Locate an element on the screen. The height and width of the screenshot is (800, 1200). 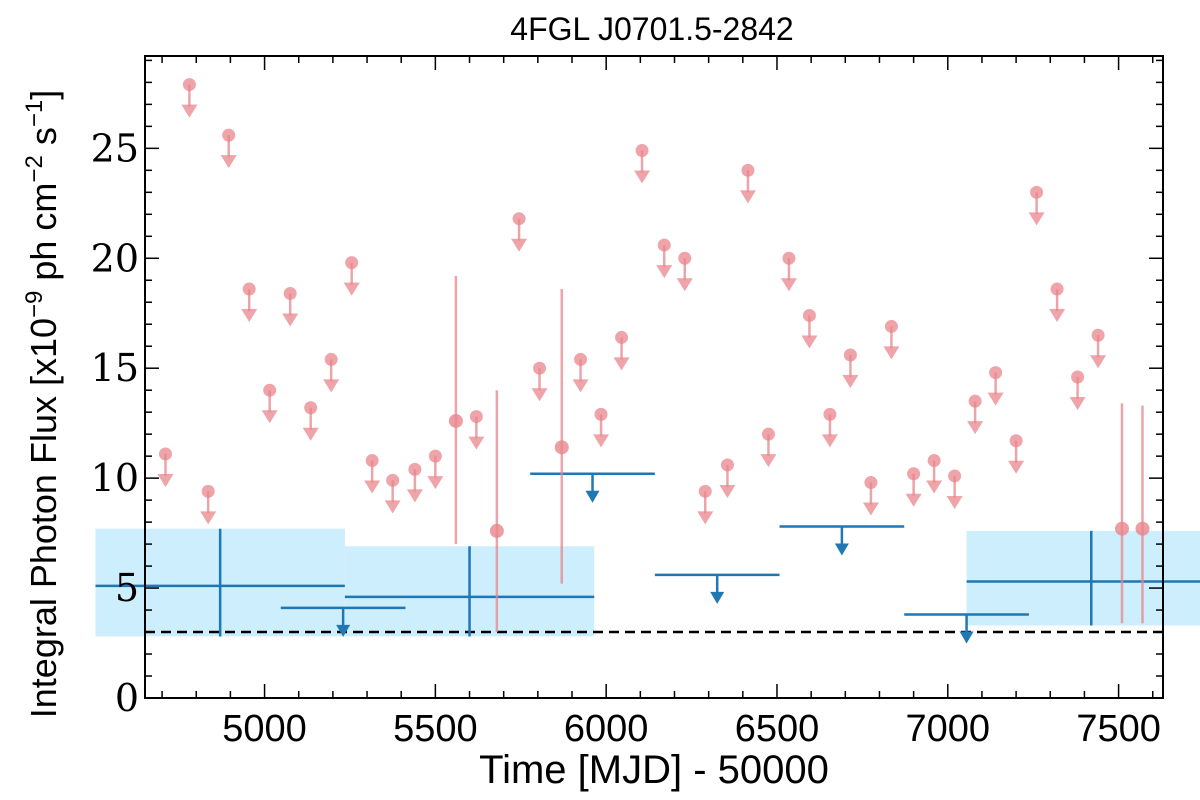
yearly-error-band is located at coordinates (1083, 578).